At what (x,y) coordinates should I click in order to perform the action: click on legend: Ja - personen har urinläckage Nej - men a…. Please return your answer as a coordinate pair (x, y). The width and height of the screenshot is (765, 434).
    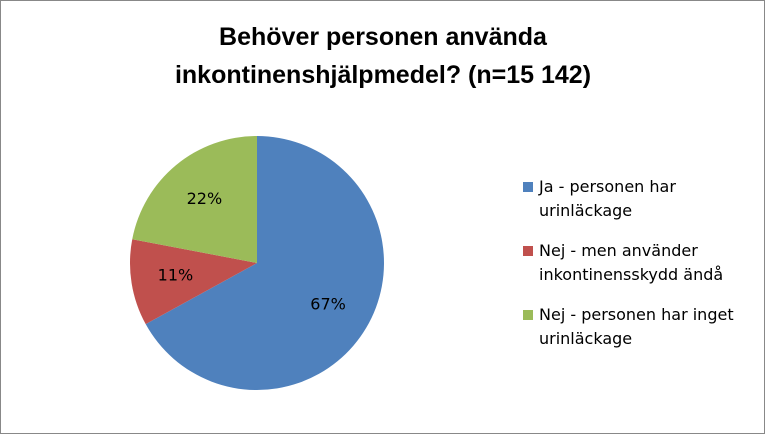
    Looking at the image, I should click on (643, 271).